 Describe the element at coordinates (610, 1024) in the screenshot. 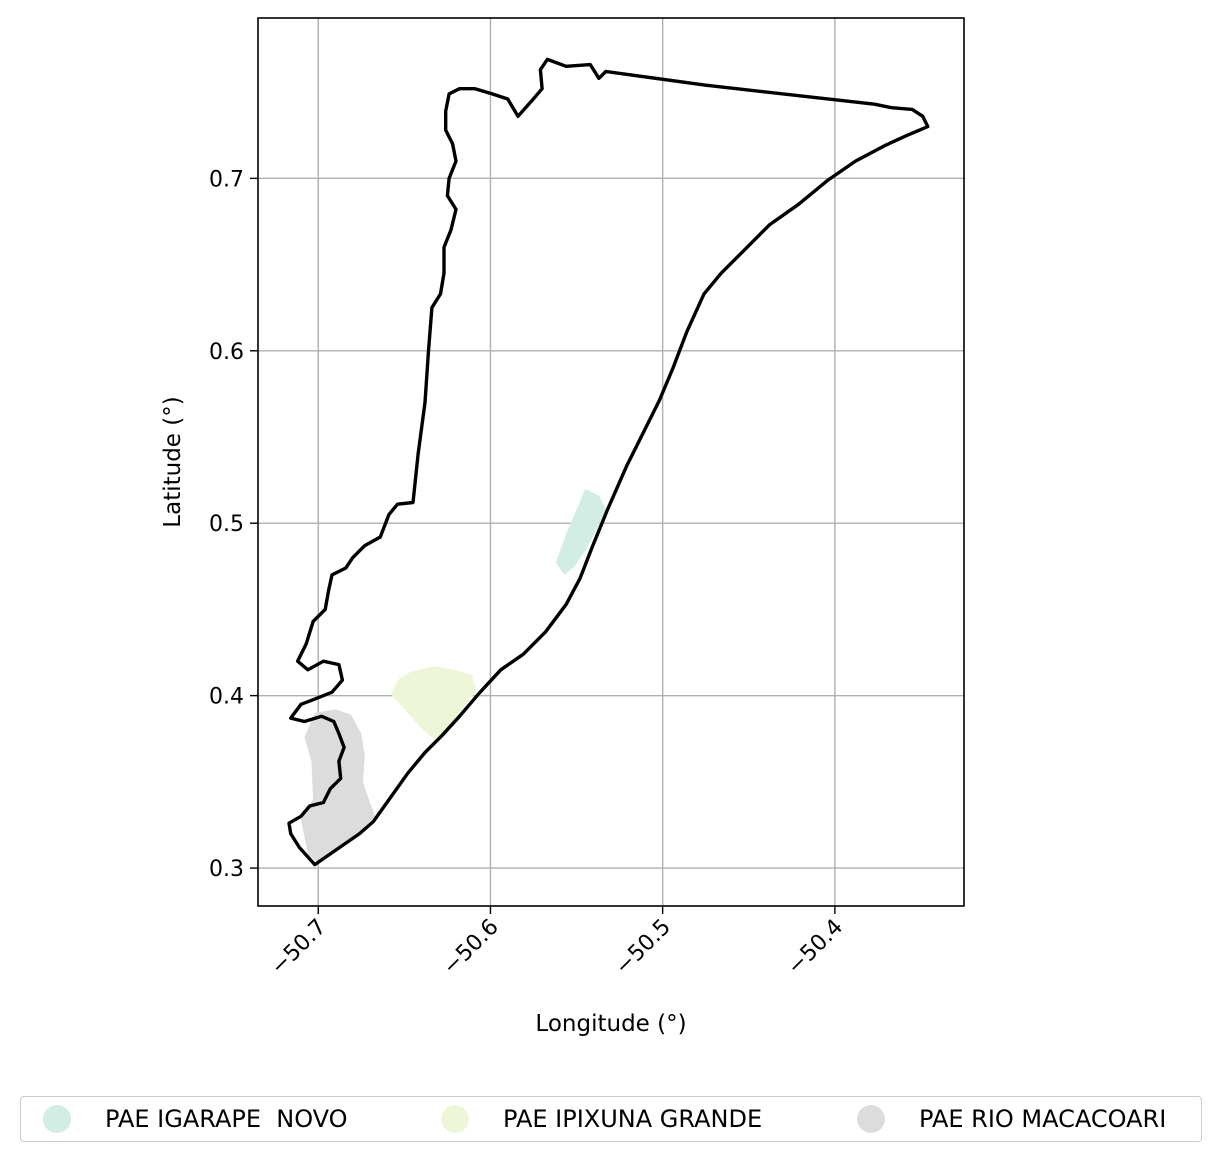

I see `x-axis-label: Longitude (°)` at that location.